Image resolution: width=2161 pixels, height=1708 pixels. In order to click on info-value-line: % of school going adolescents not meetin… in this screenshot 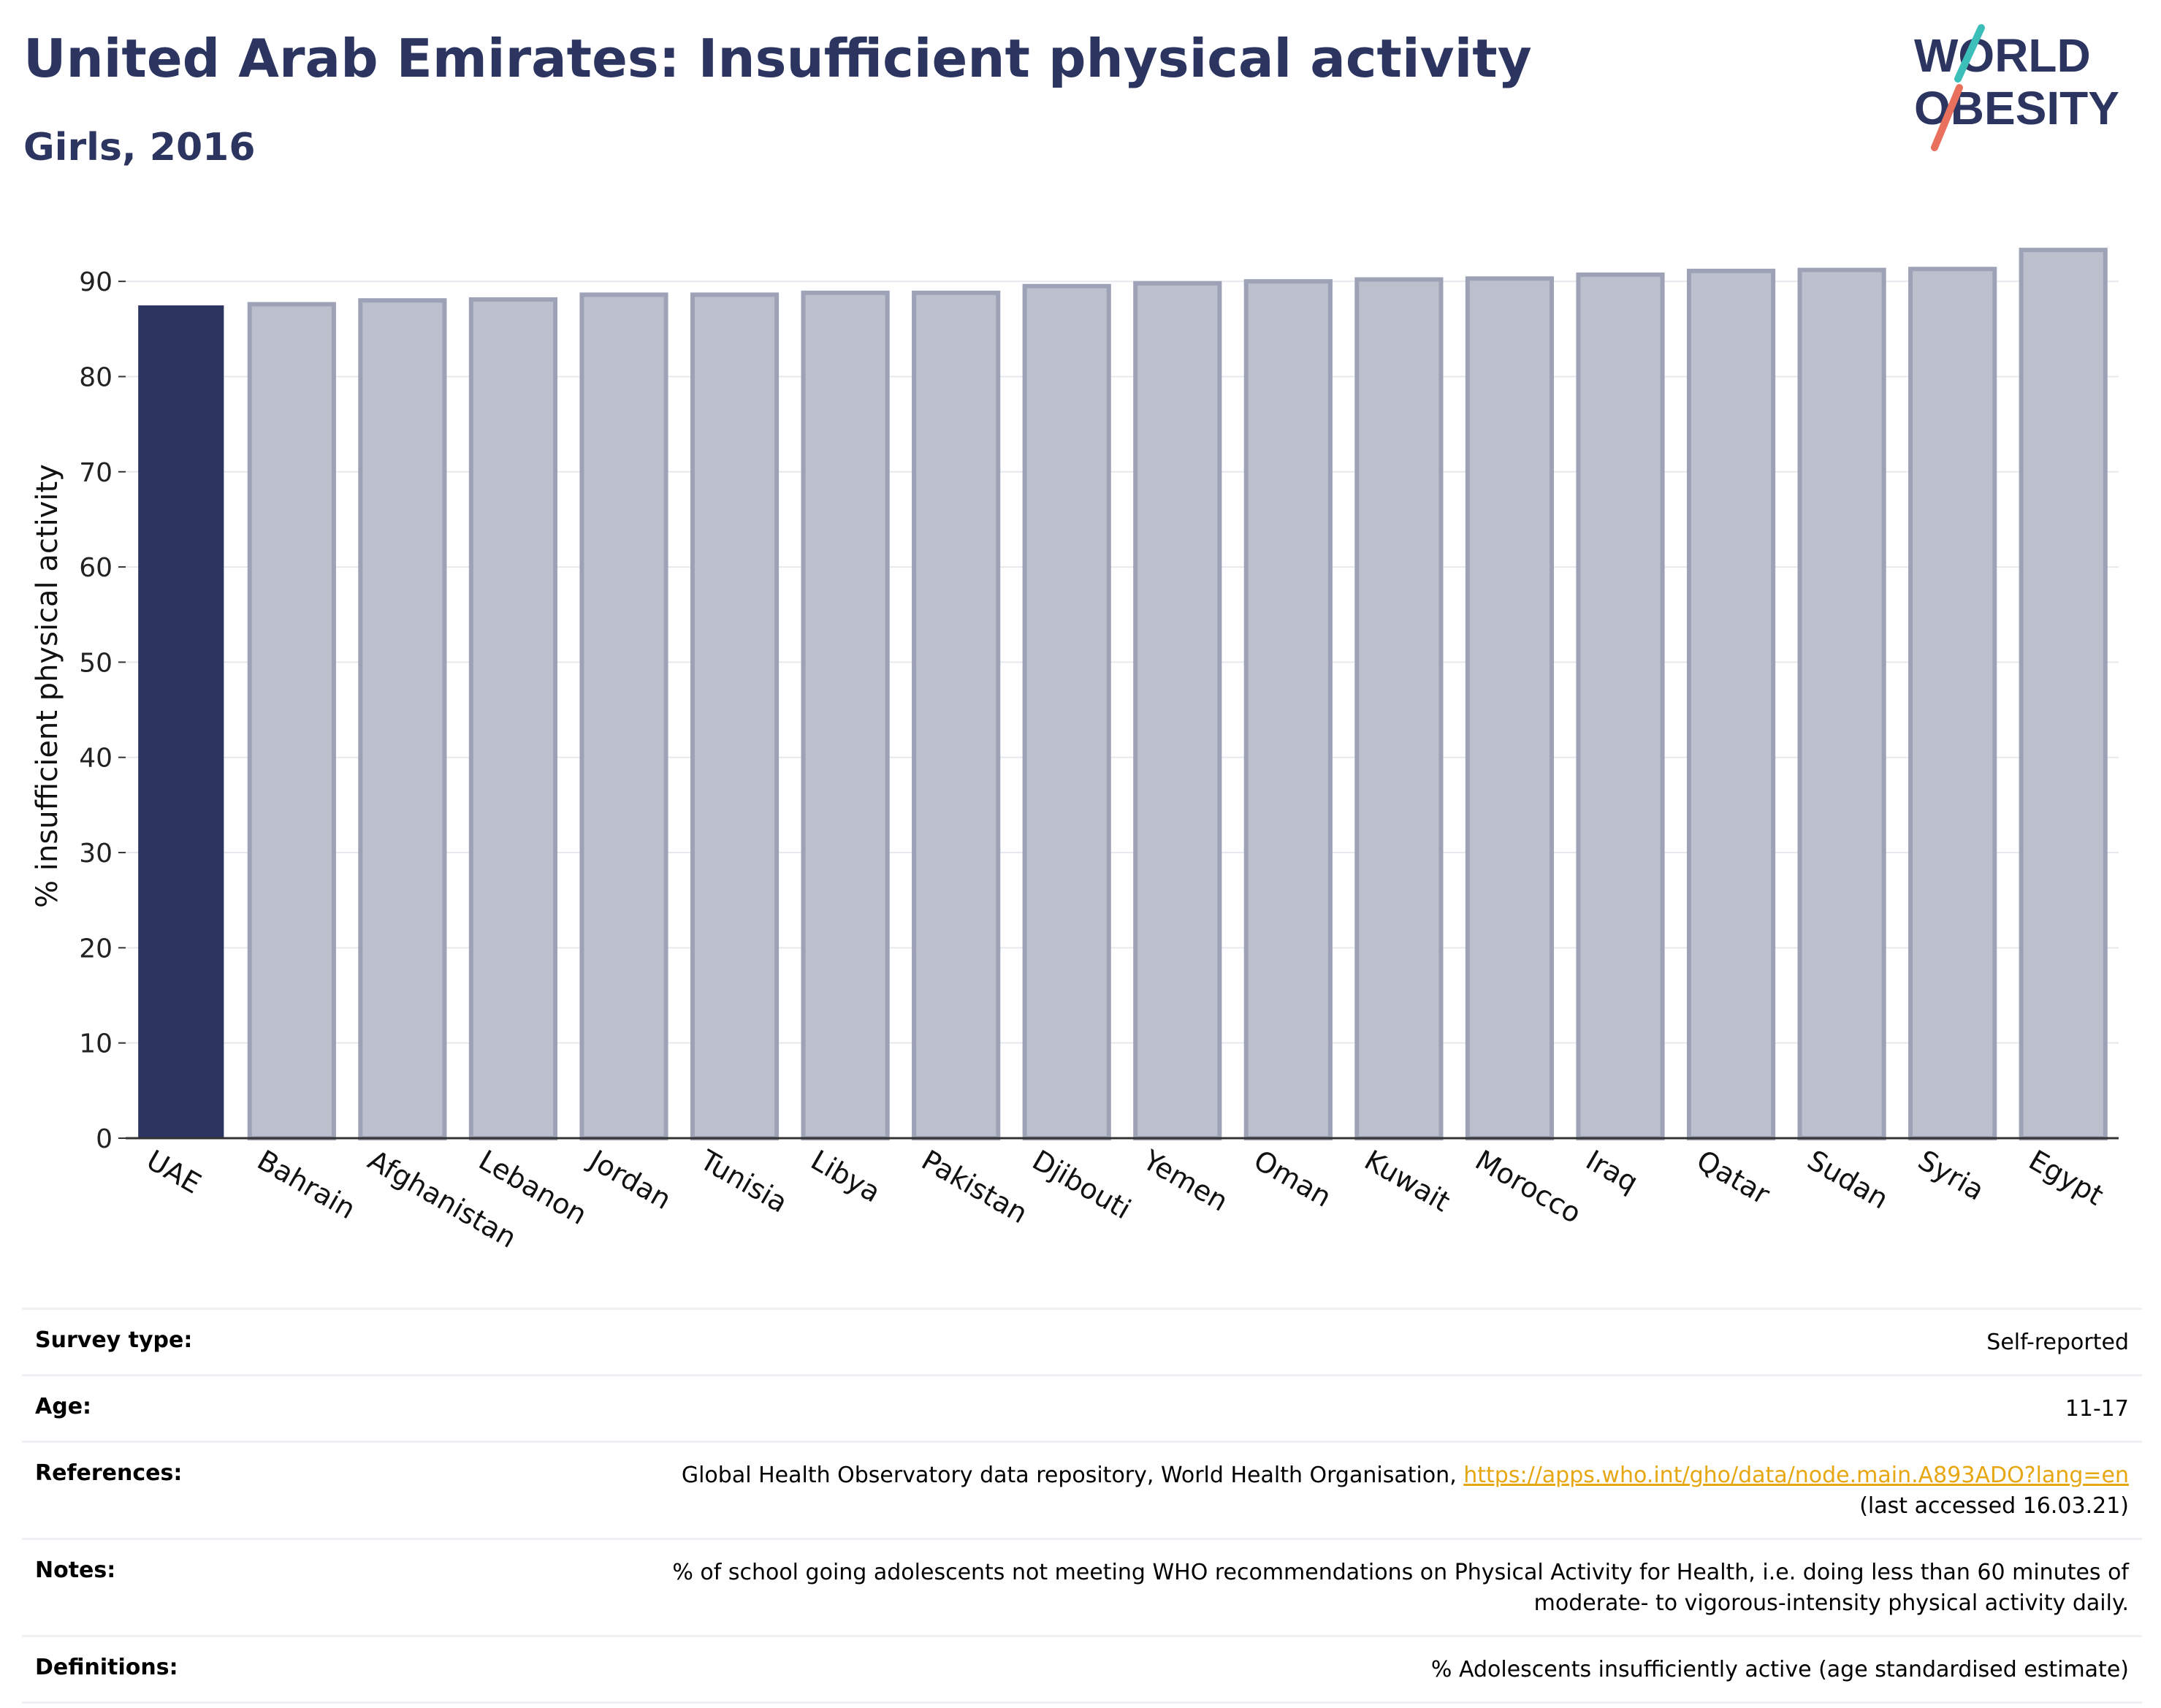, I will do `click(1400, 1573)`.